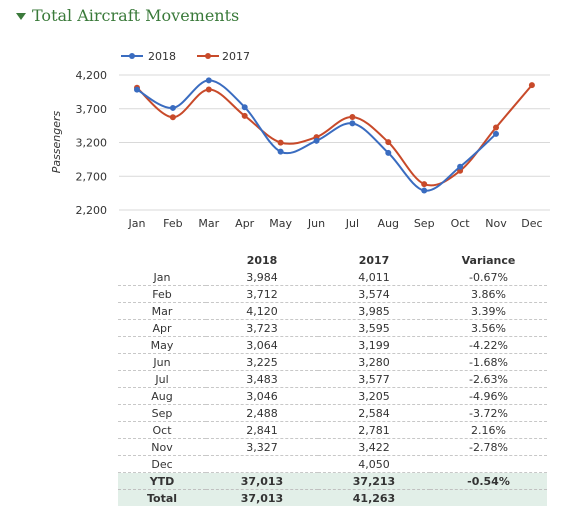  I want to click on legend-label-2017: 2017, so click(236, 56).